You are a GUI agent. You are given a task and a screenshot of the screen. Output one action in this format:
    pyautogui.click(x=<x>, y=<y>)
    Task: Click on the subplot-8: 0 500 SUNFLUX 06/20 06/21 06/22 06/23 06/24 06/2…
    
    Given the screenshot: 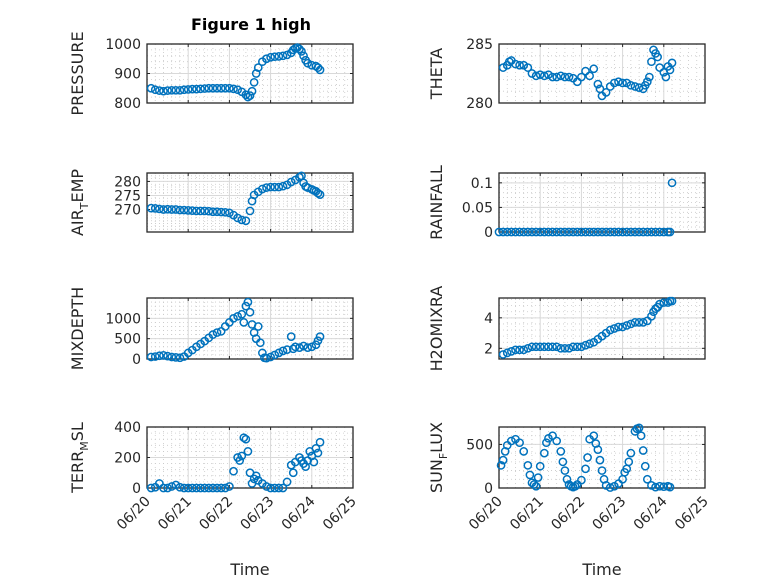 What is the action you would take?
    pyautogui.click(x=569, y=500)
    